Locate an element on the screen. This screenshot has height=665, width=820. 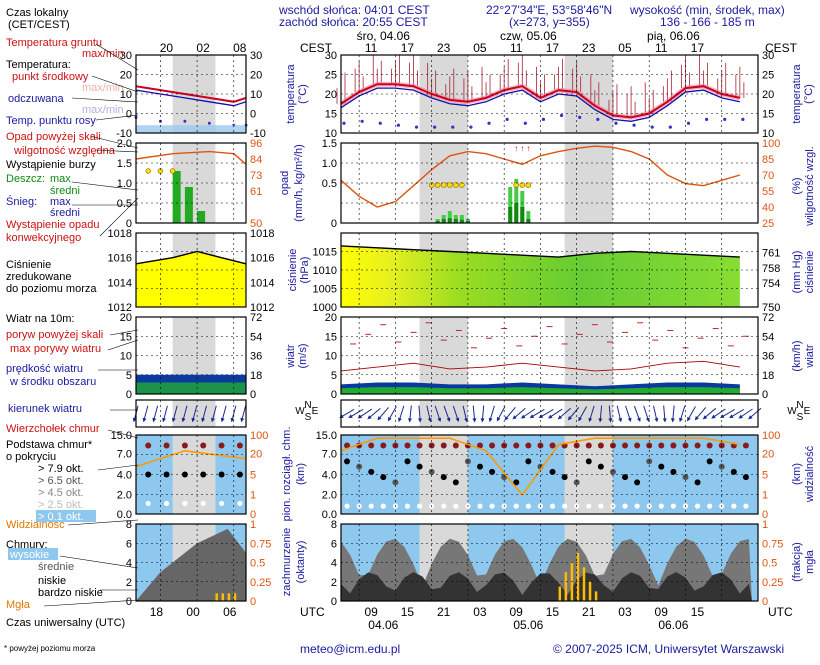
tick-left: 6 is located at coordinates (129, 544).